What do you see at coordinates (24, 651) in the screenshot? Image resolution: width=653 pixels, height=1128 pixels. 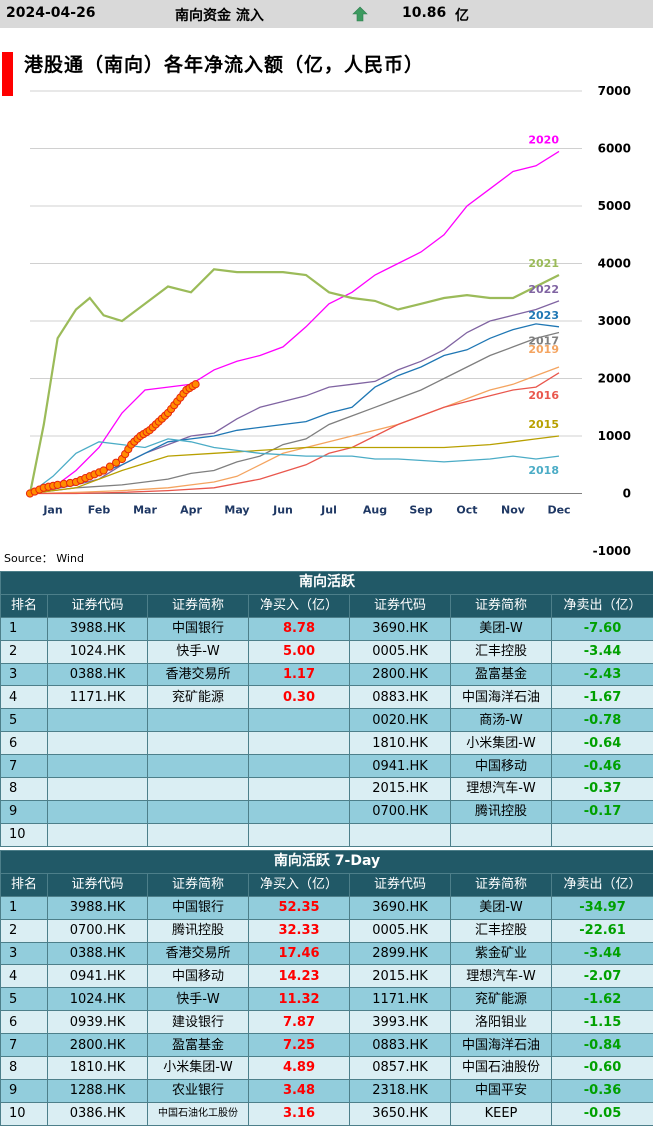 I see `rank-cell: 2` at bounding box center [24, 651].